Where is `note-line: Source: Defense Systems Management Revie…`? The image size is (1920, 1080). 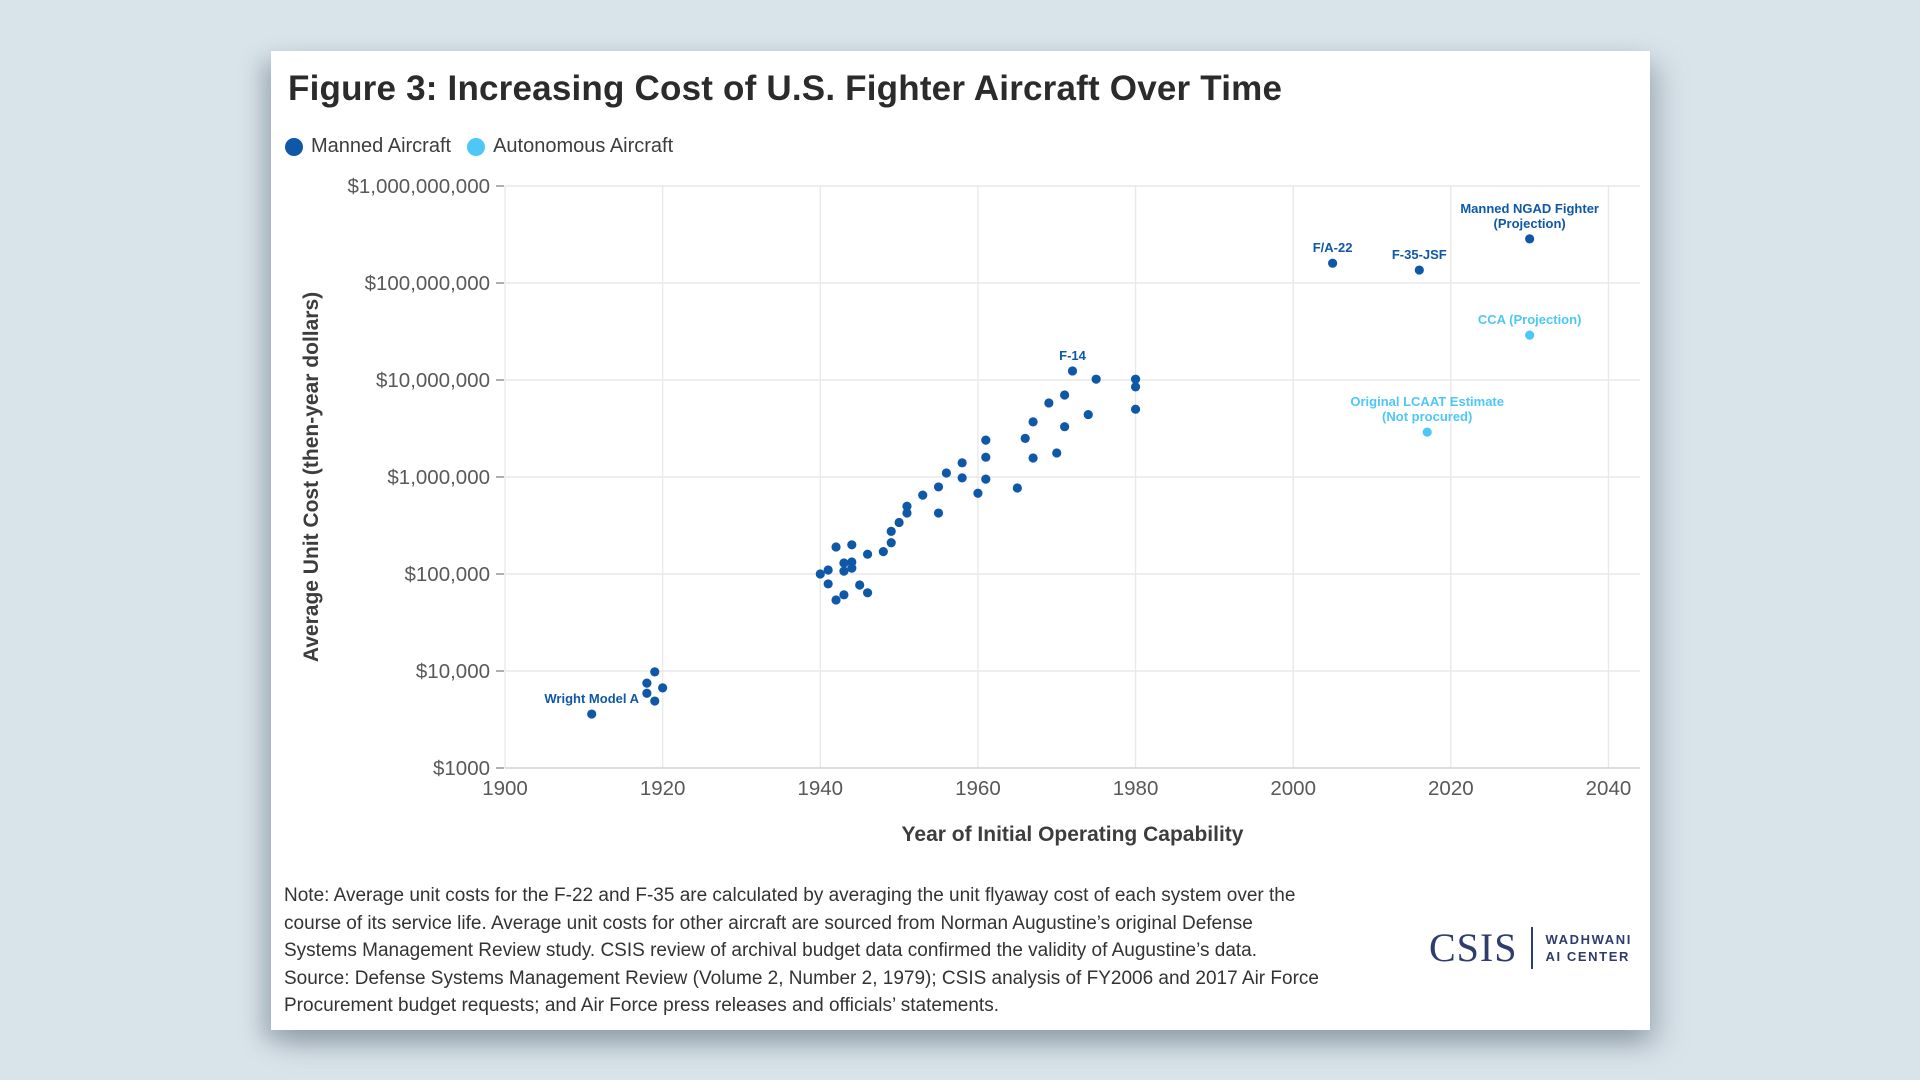
note-line: Source: Defense Systems Management Revie… is located at coordinates (801, 978).